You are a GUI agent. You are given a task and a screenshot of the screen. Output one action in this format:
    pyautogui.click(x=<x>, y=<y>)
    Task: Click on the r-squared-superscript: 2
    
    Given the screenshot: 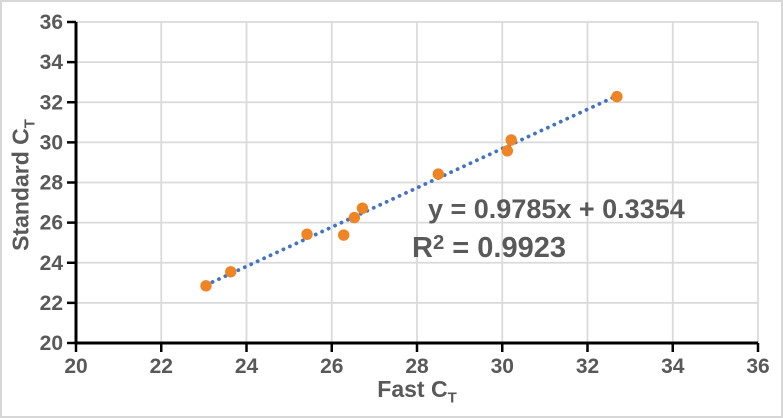 What is the action you would take?
    pyautogui.click(x=438, y=243)
    